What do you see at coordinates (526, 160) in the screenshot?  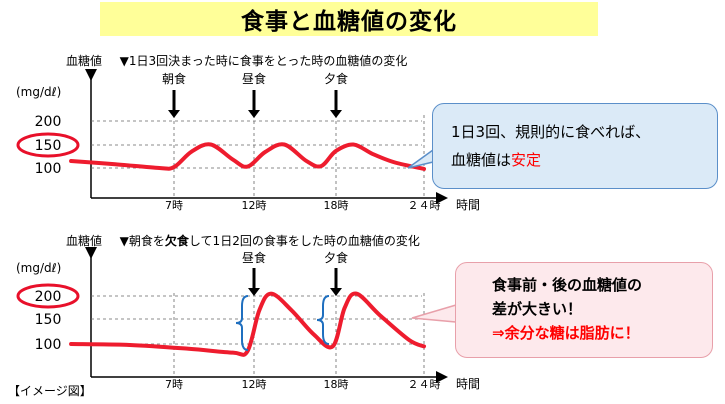 I see `callout-stable-highlight: 安定` at bounding box center [526, 160].